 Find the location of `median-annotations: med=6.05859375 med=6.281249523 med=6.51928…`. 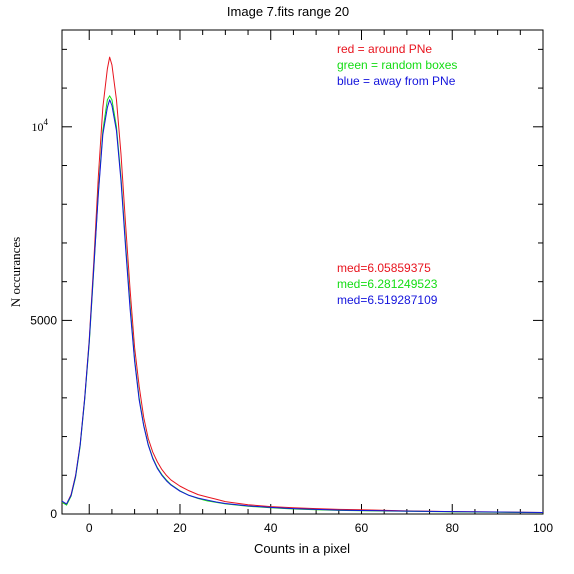

median-annotations: med=6.05859375 med=6.281249523 med=6.51928… is located at coordinates (387, 284).